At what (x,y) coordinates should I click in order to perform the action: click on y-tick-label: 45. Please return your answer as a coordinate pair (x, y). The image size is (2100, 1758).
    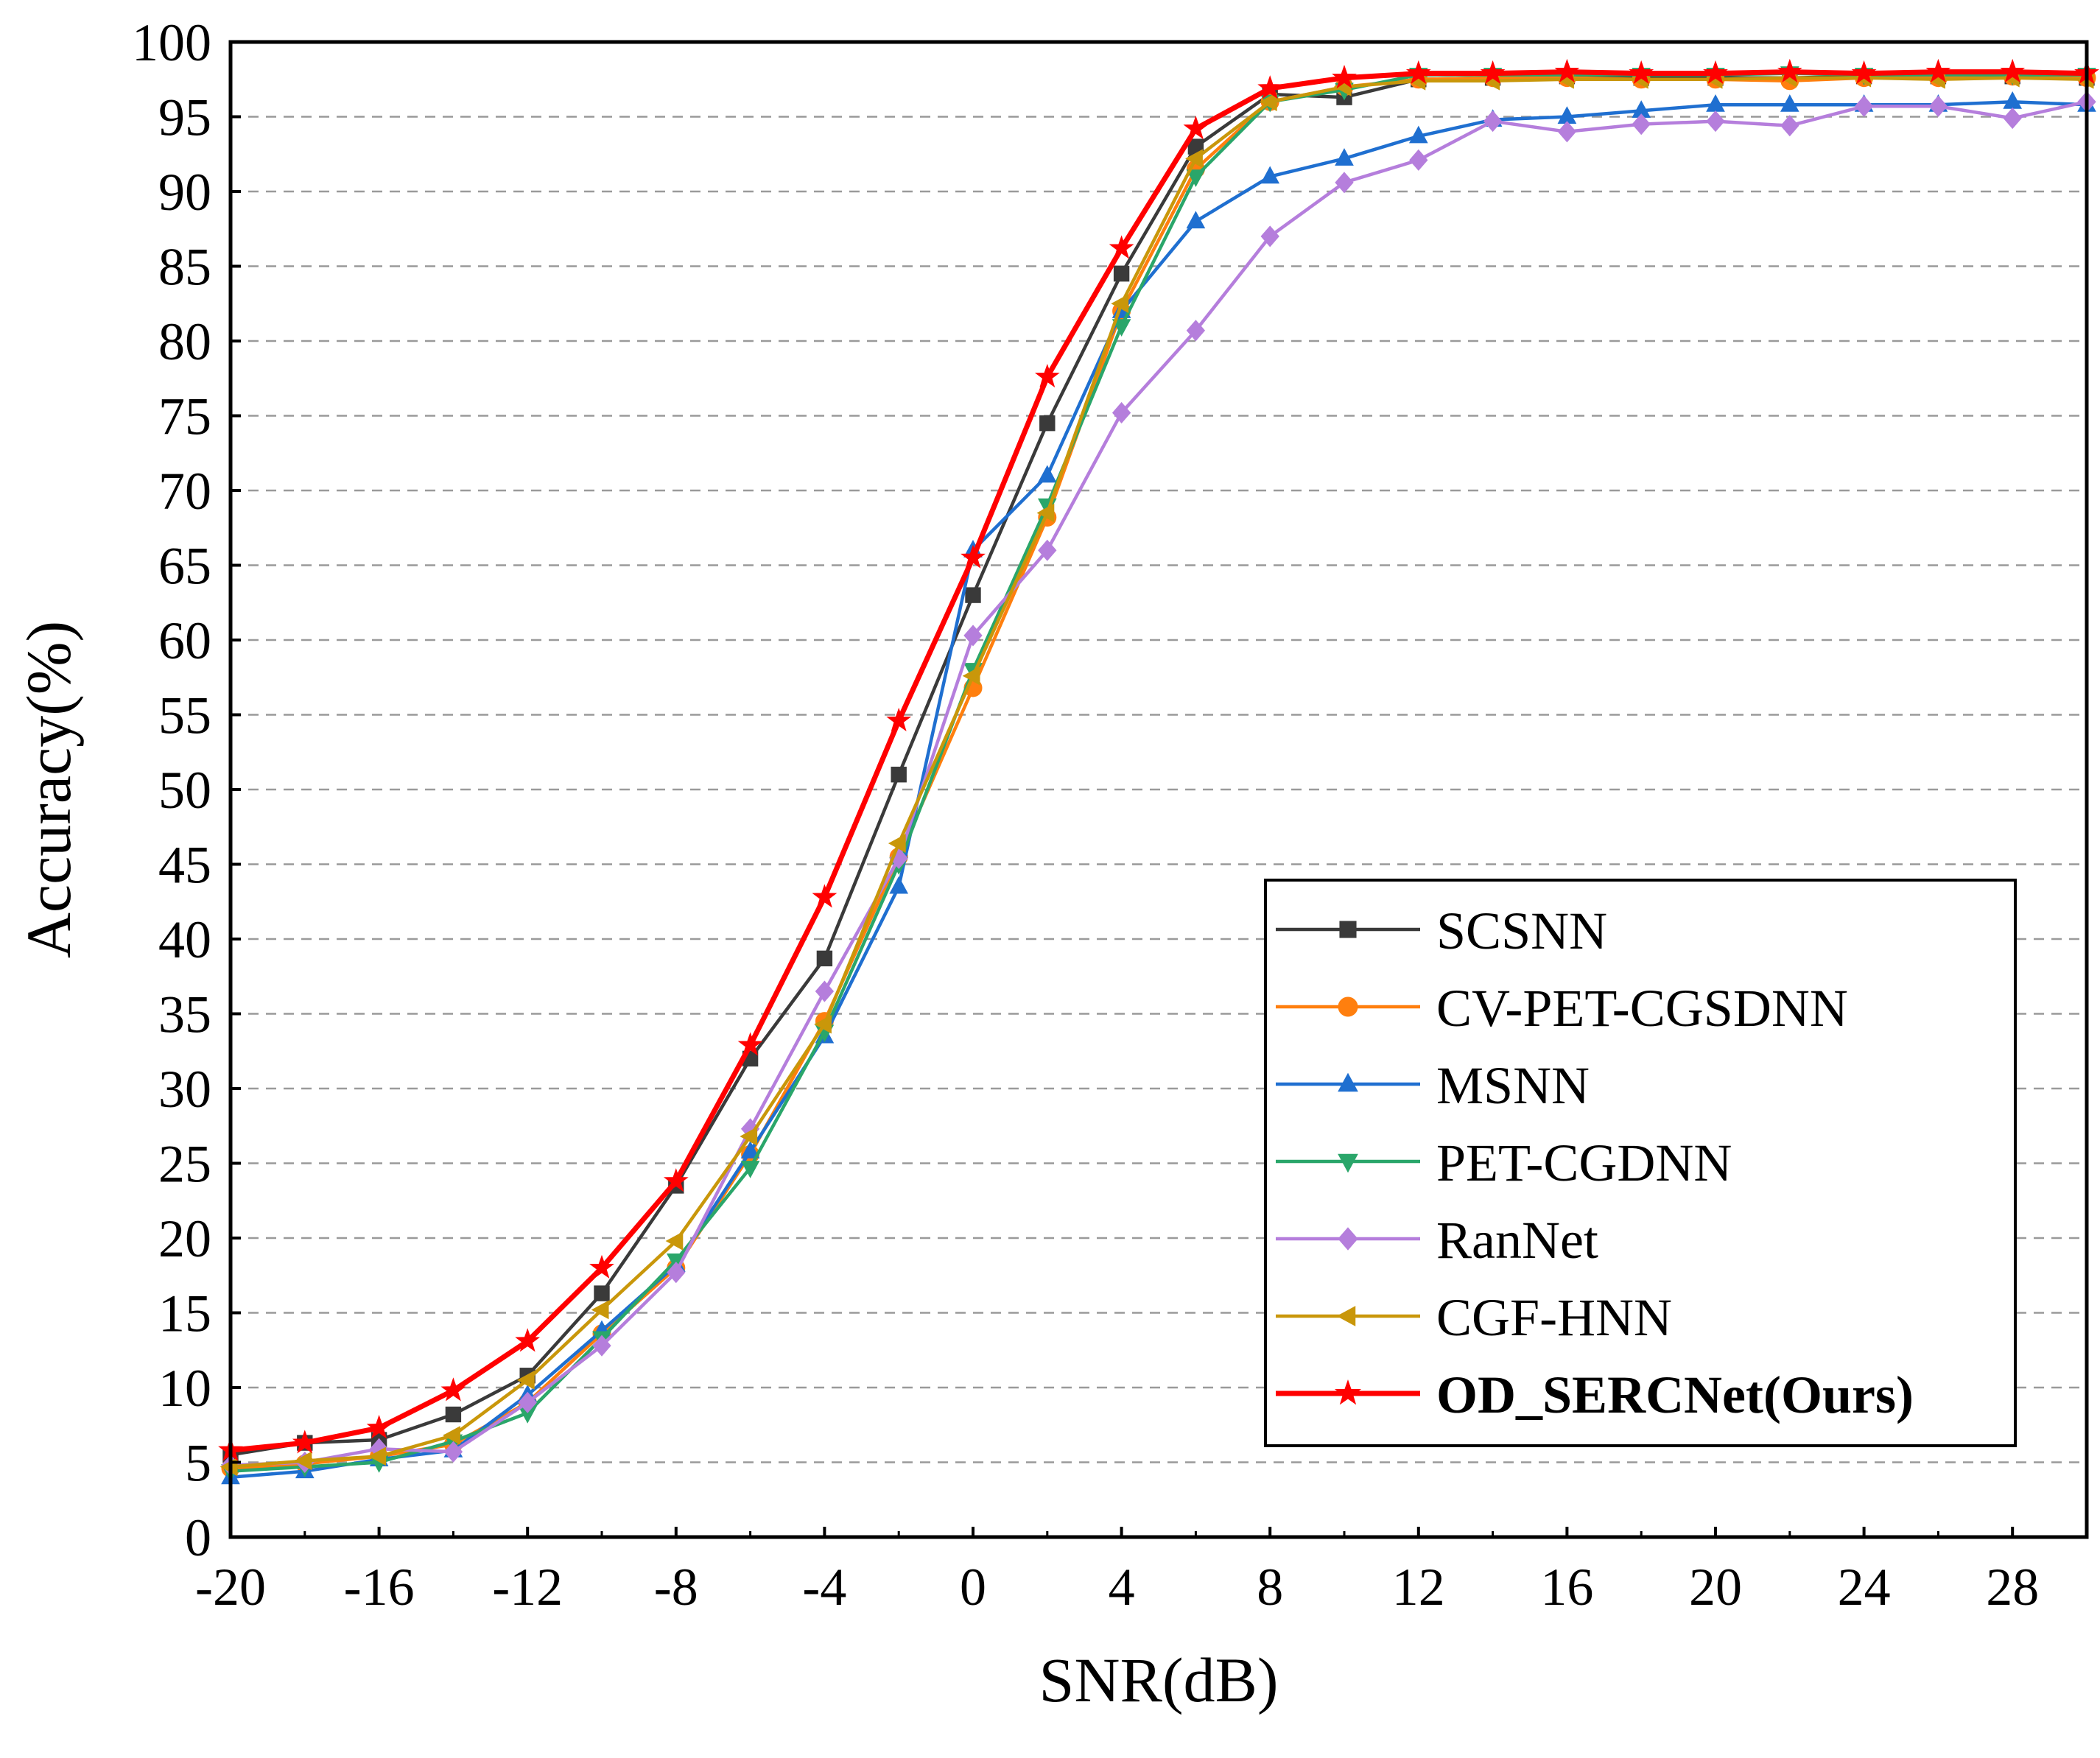
    Looking at the image, I should click on (185, 865).